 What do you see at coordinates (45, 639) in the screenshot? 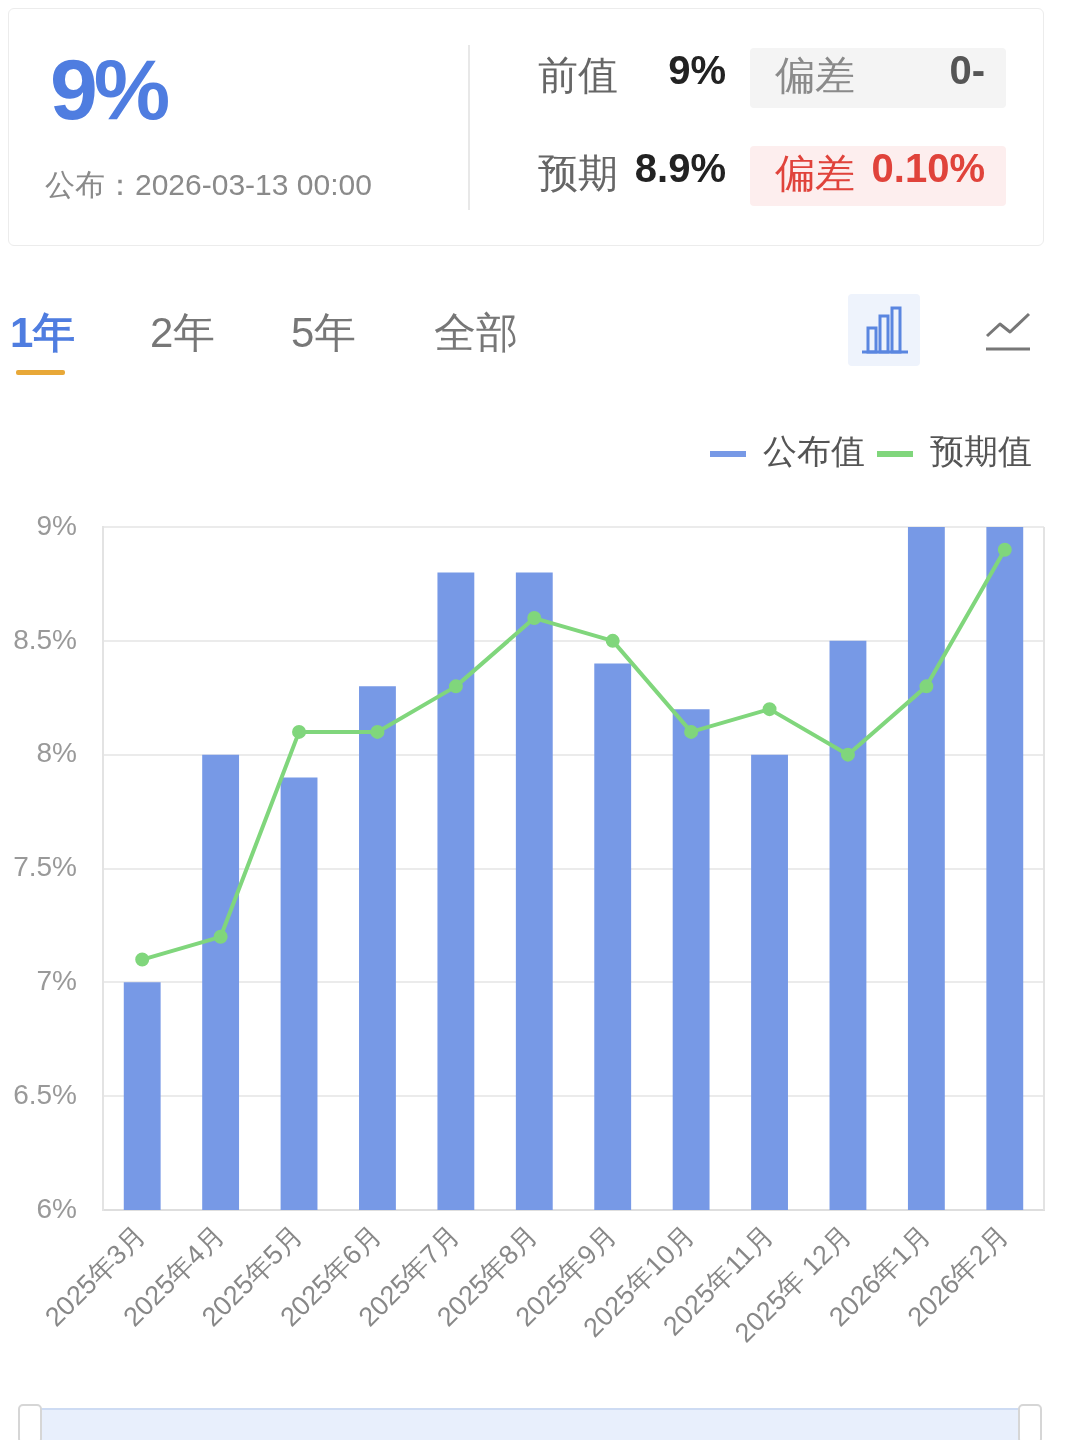
I see `y-tick-label: 8.5%` at bounding box center [45, 639].